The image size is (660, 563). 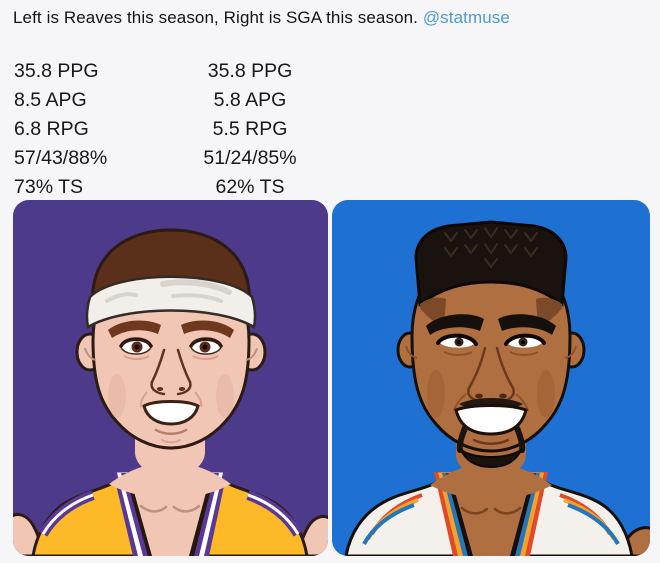 I want to click on stat-value: 57/43/88%, so click(x=61, y=158).